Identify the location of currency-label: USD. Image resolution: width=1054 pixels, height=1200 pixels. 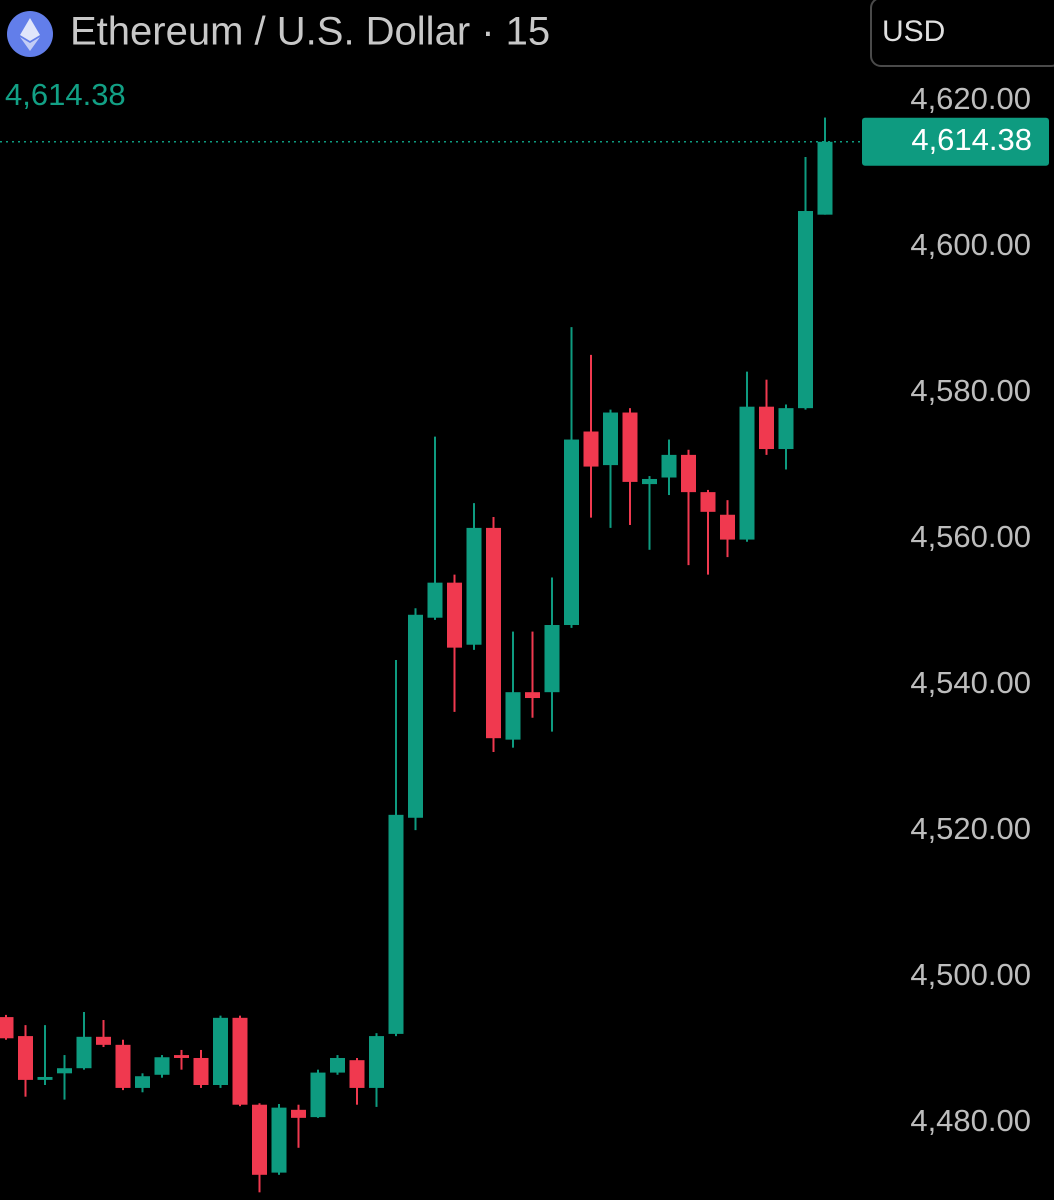
(913, 31).